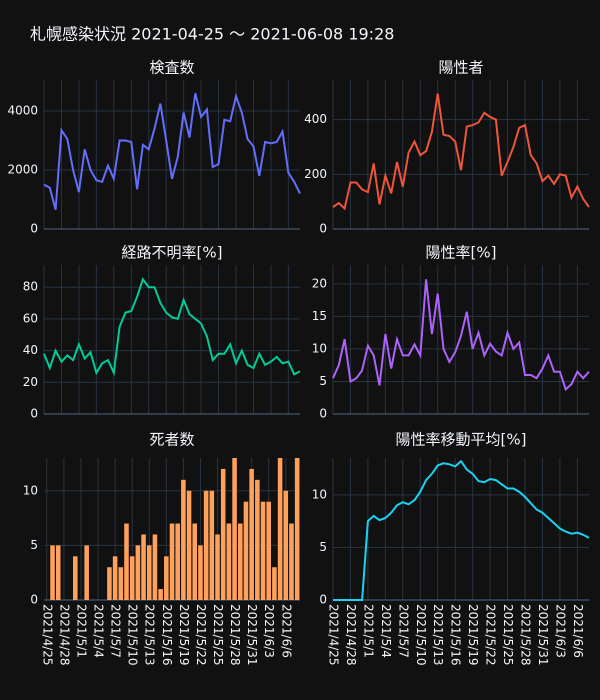  Describe the element at coordinates (461, 440) in the screenshot. I see `subplot-title: 陽性率移動平均[%]` at that location.